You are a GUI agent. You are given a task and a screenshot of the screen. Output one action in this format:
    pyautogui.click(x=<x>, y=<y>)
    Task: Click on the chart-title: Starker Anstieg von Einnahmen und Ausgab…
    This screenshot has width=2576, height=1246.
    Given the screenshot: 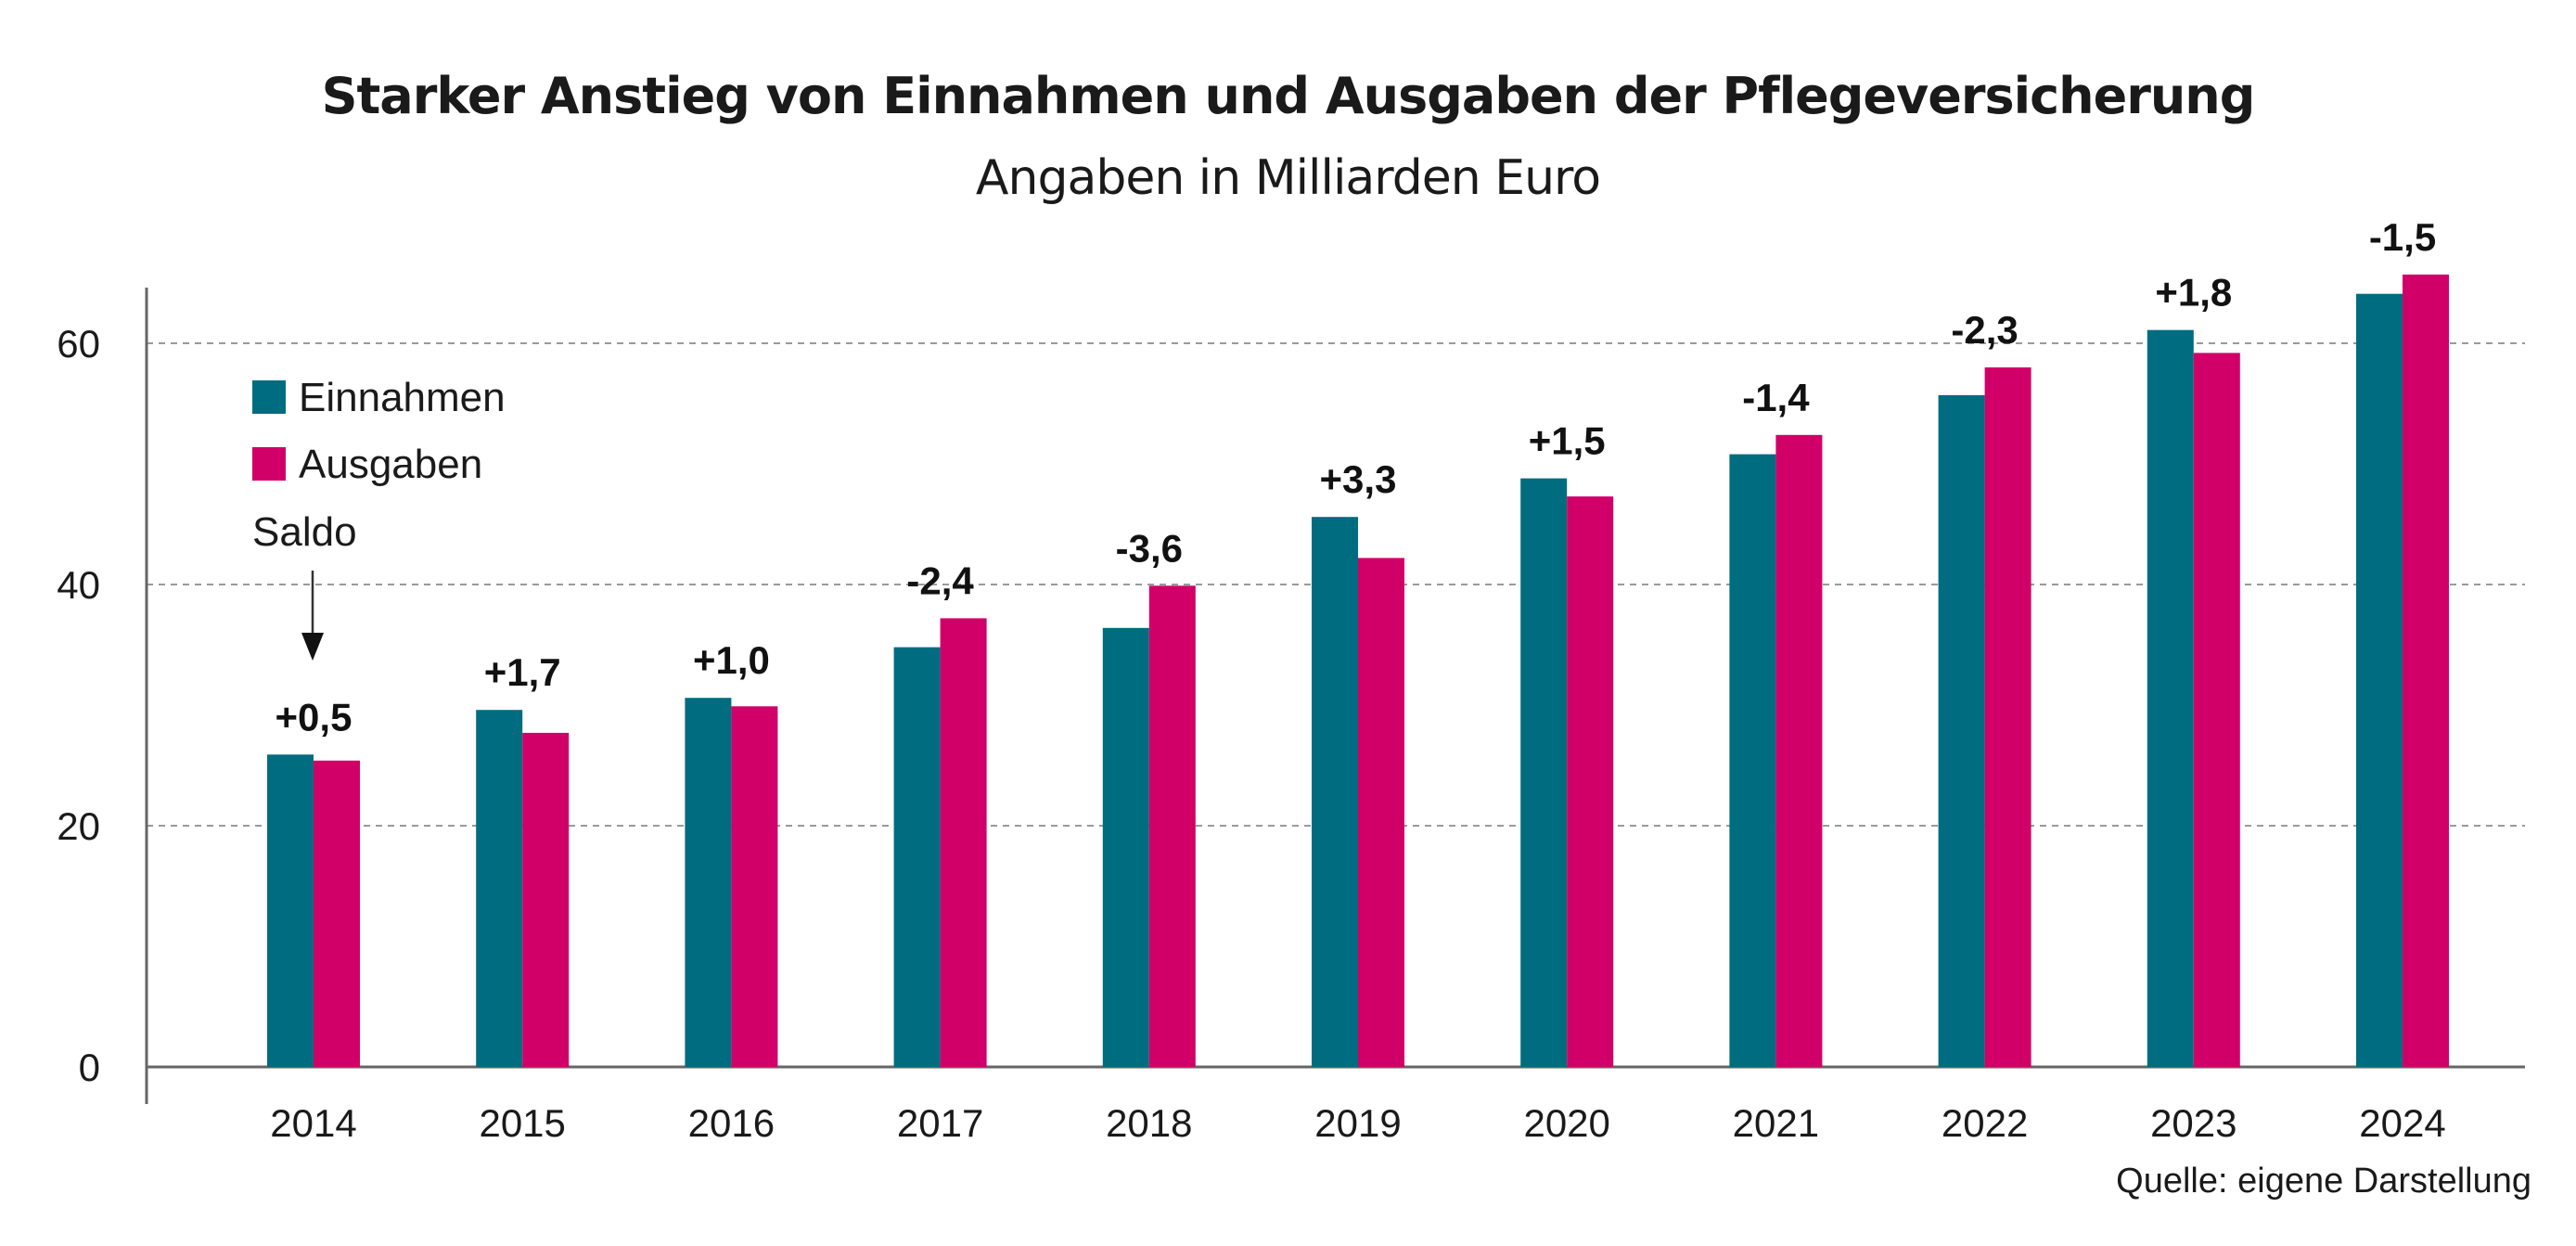 What is the action you would take?
    pyautogui.click(x=1288, y=96)
    